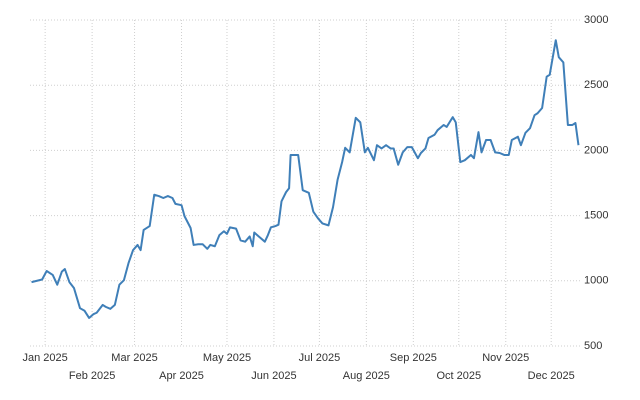 The image size is (640, 400). Describe the element at coordinates (551, 376) in the screenshot. I see `x-tick-label: Dec 2025` at that location.